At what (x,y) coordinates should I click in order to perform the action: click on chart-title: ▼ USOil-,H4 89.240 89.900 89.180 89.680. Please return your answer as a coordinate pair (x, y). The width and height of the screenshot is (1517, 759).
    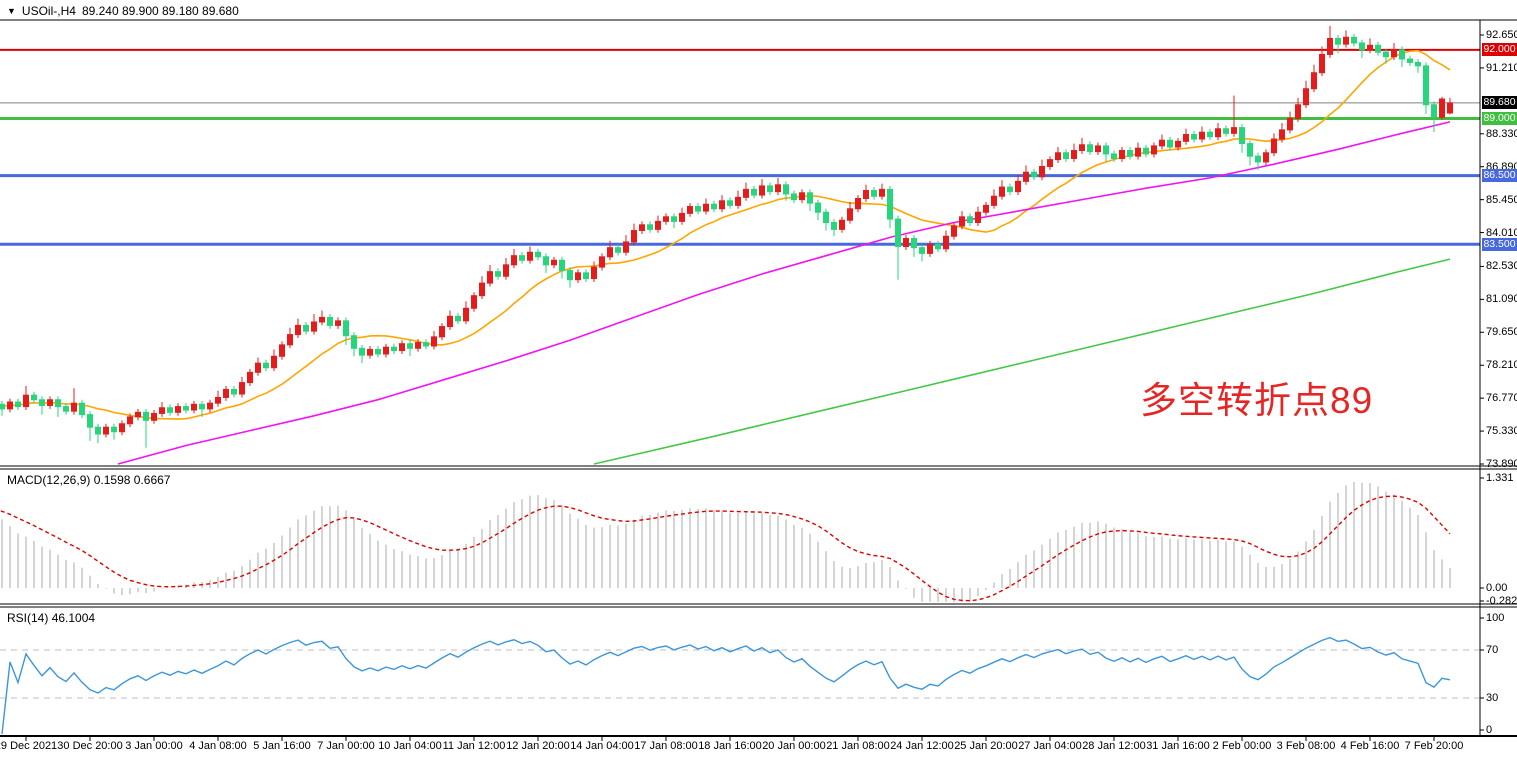
    Looking at the image, I should click on (123, 11).